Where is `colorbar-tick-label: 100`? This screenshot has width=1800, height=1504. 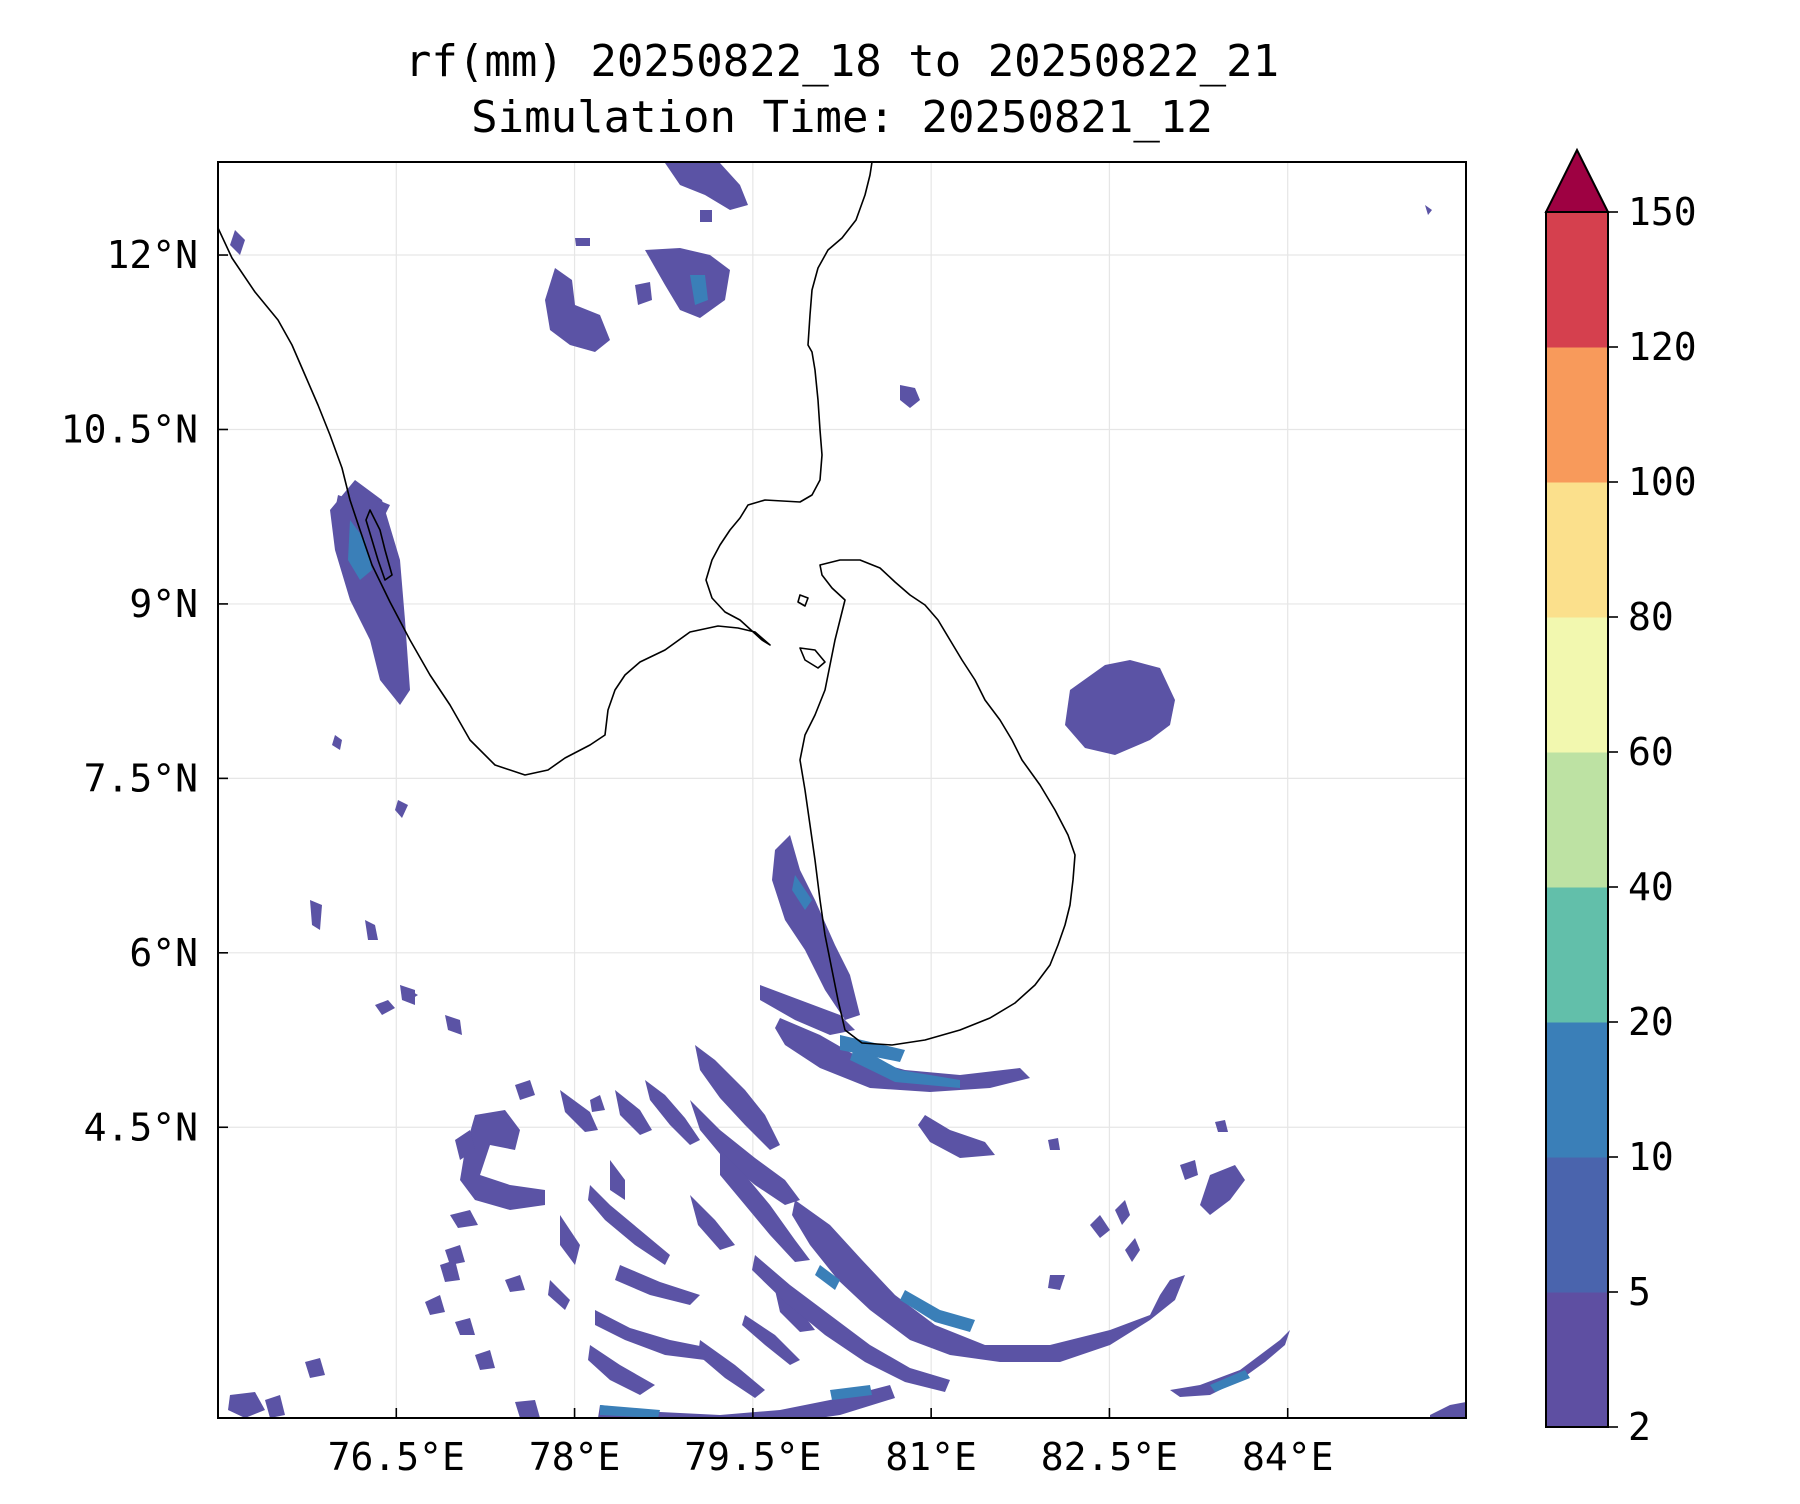 colorbar-tick-label: 100 is located at coordinates (1662, 482).